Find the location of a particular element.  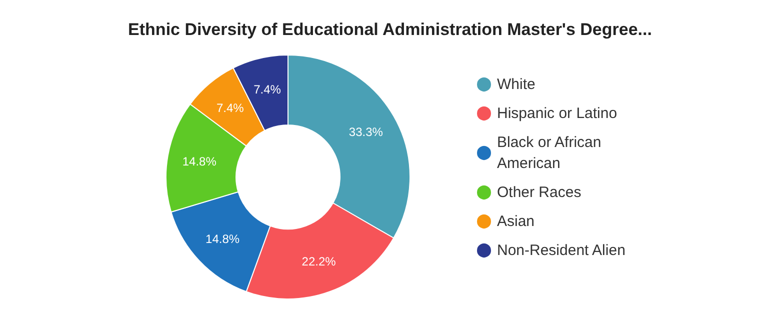

data-label: 33.3% is located at coordinates (366, 132).